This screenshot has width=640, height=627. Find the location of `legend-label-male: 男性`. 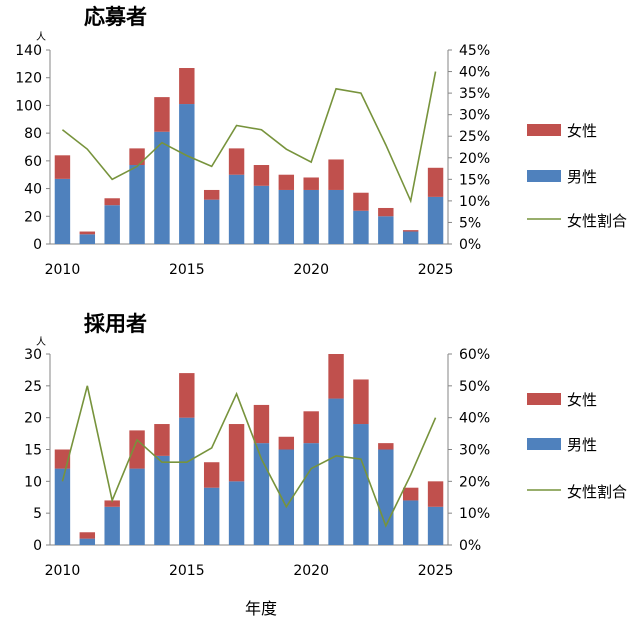

legend-label-male: 男性 is located at coordinates (582, 445).